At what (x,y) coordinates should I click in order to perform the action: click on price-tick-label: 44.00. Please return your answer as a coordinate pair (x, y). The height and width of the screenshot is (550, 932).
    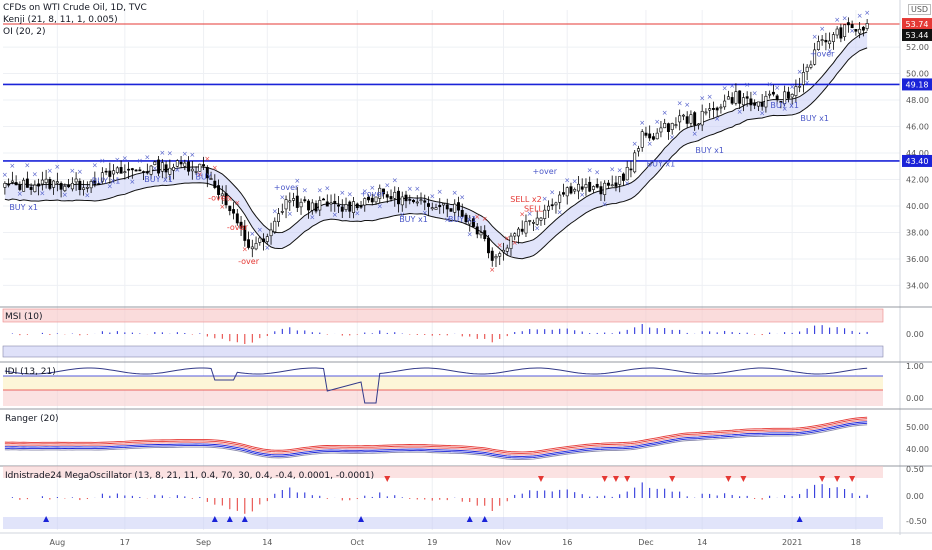
    Looking at the image, I should click on (917, 153).